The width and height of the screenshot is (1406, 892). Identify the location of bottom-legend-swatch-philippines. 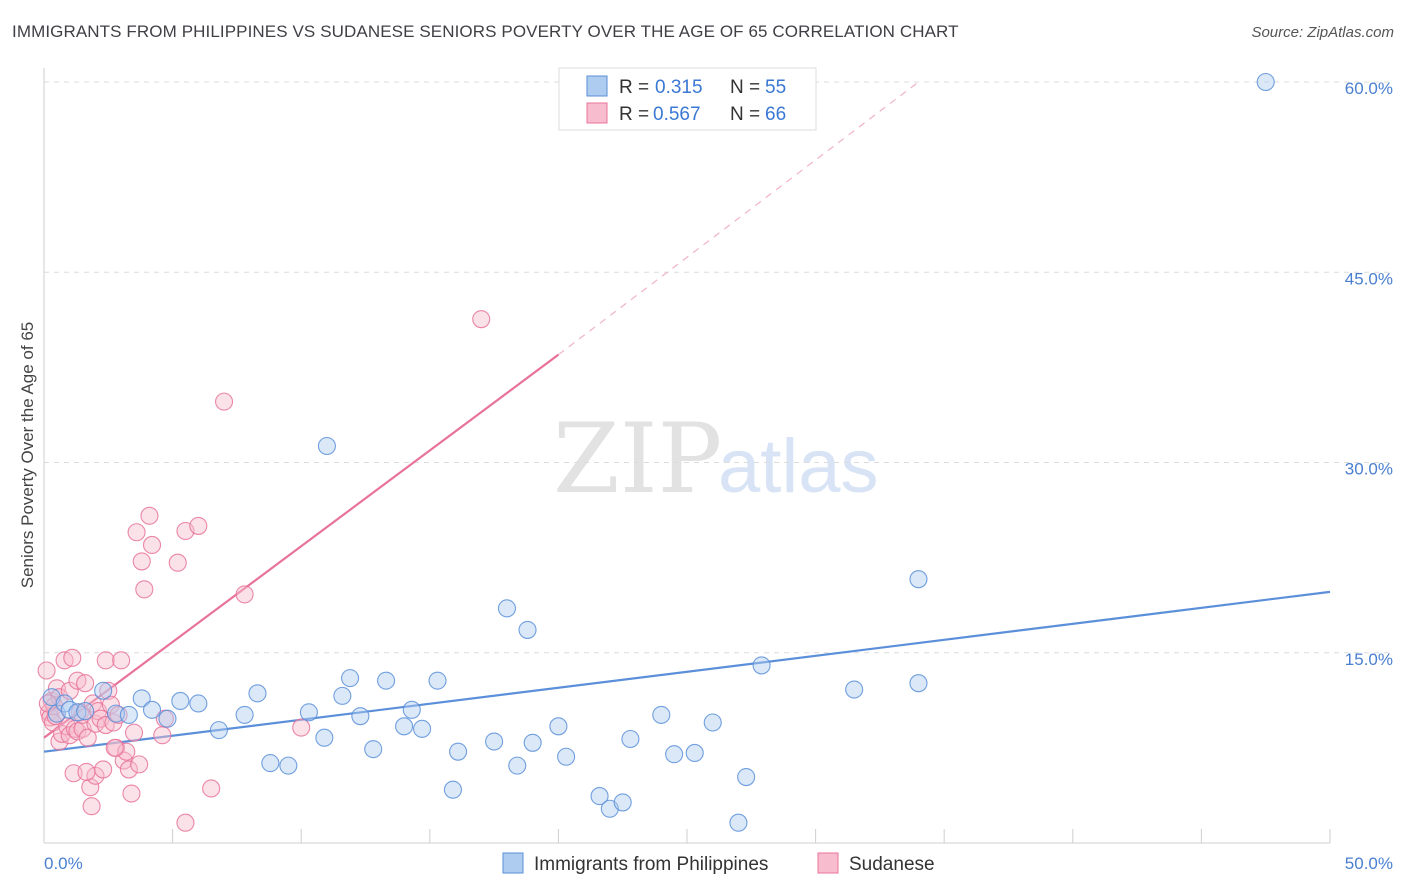
(513, 863).